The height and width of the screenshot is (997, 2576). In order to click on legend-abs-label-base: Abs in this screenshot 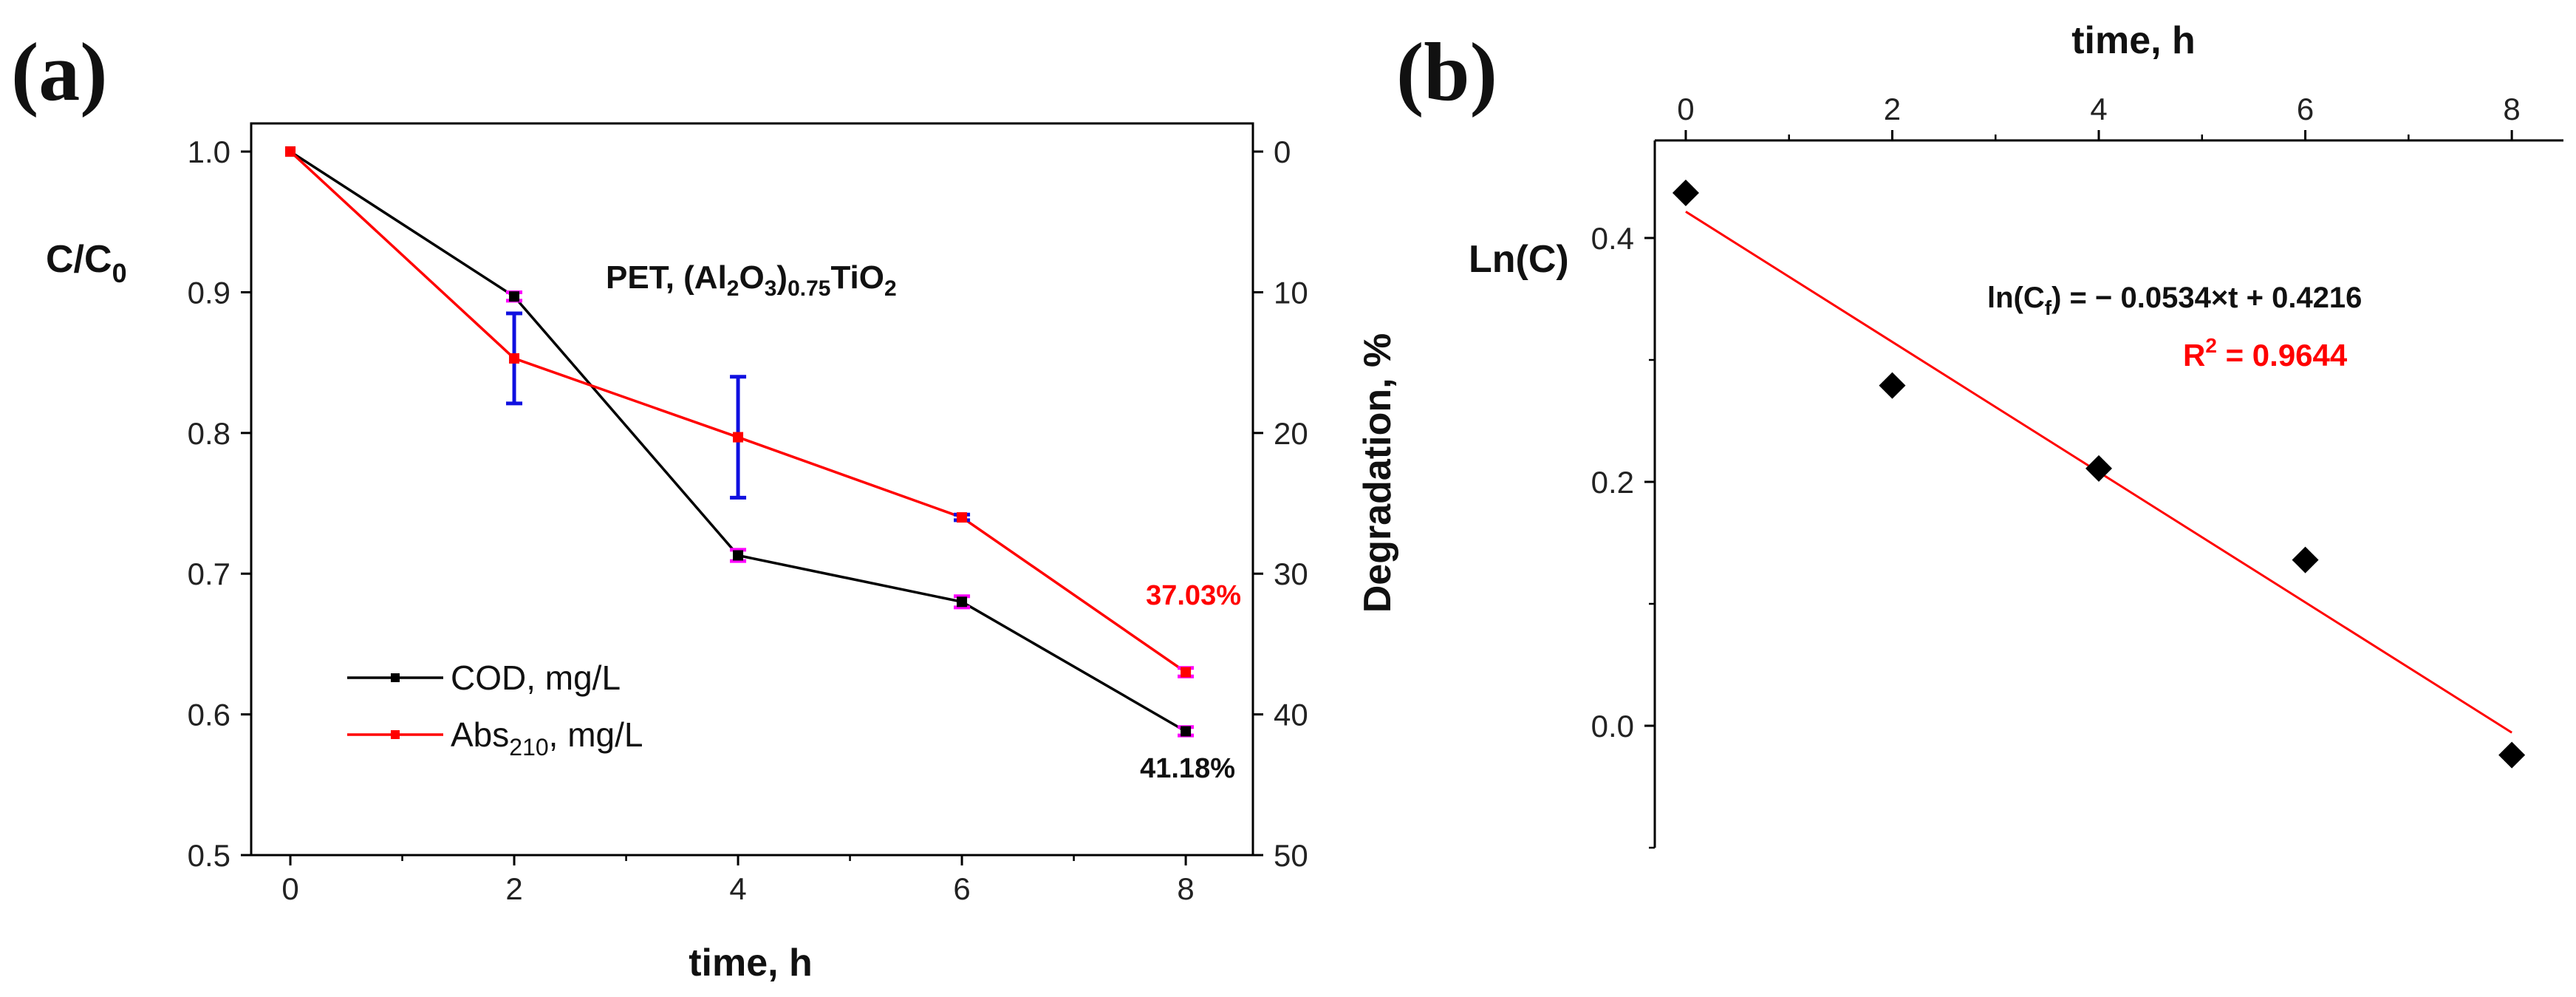, I will do `click(480, 734)`.